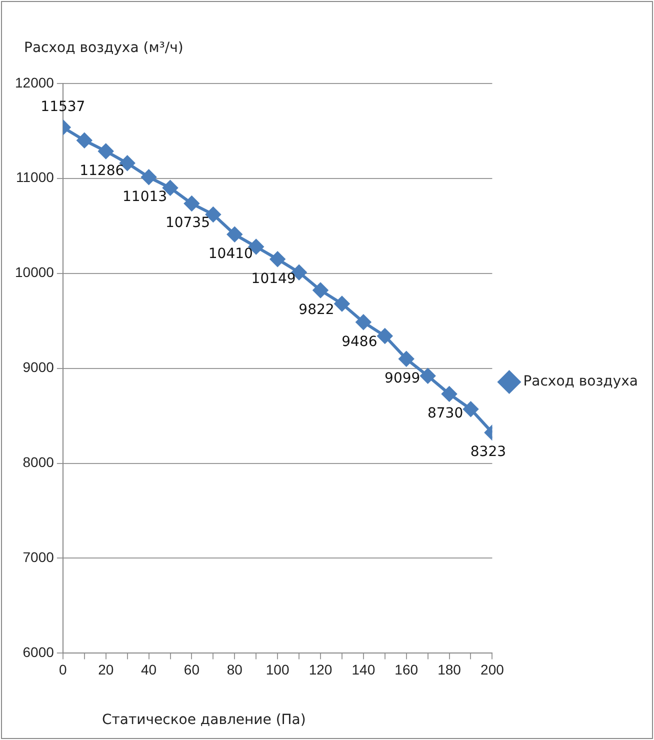  I want to click on data-label: 9486, so click(360, 342).